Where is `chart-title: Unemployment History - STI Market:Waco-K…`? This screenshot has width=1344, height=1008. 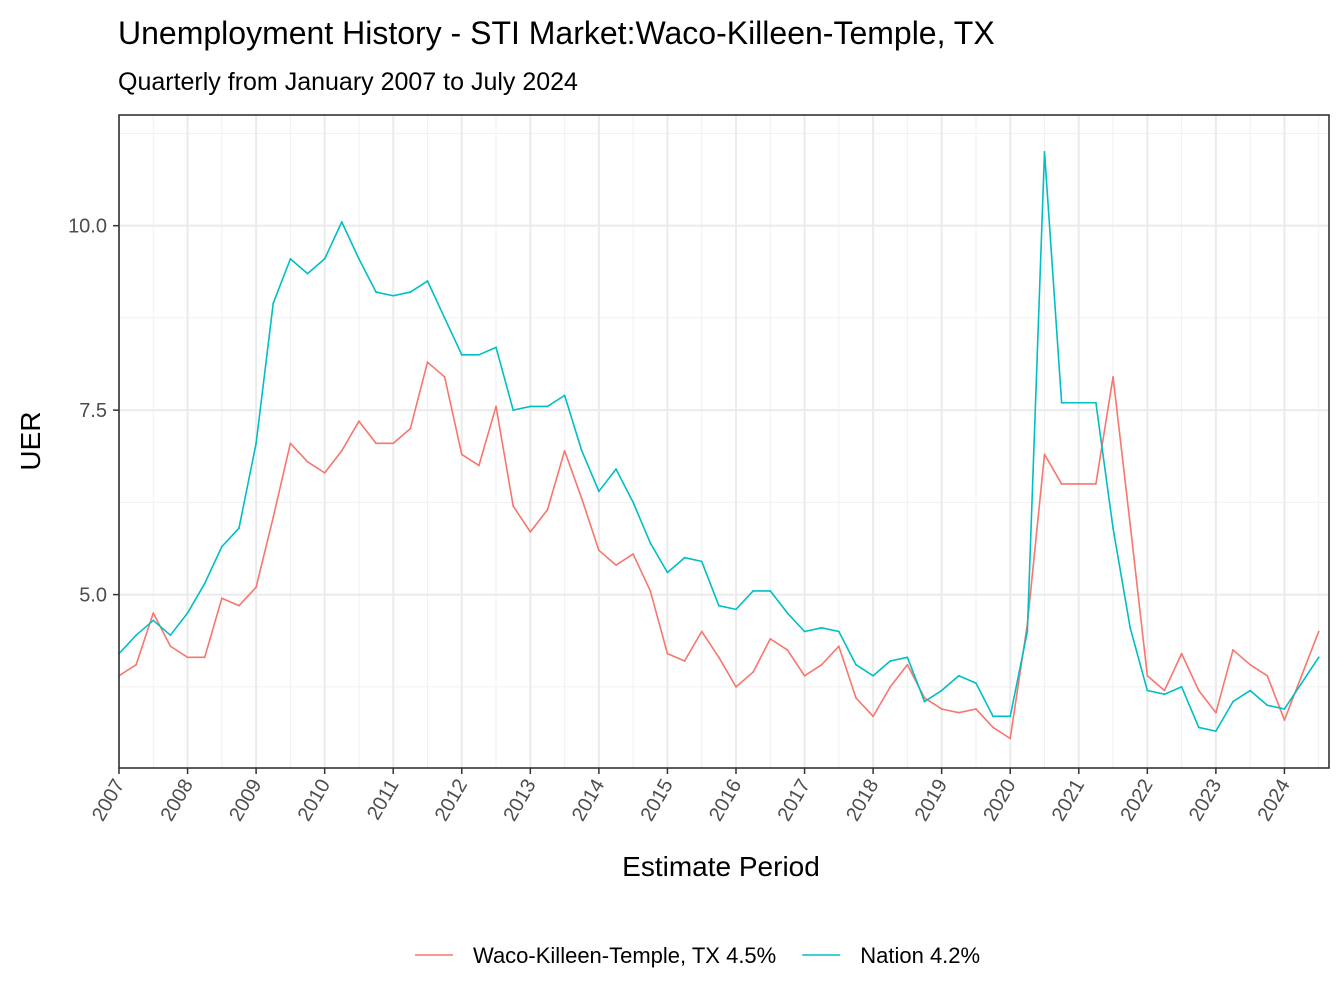 chart-title: Unemployment History - STI Market:Waco-K… is located at coordinates (556, 33).